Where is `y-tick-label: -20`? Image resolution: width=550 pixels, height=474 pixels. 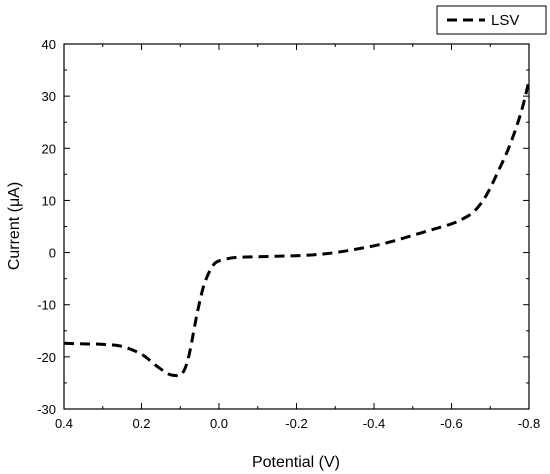
y-tick-label: -20 is located at coordinates (46, 357).